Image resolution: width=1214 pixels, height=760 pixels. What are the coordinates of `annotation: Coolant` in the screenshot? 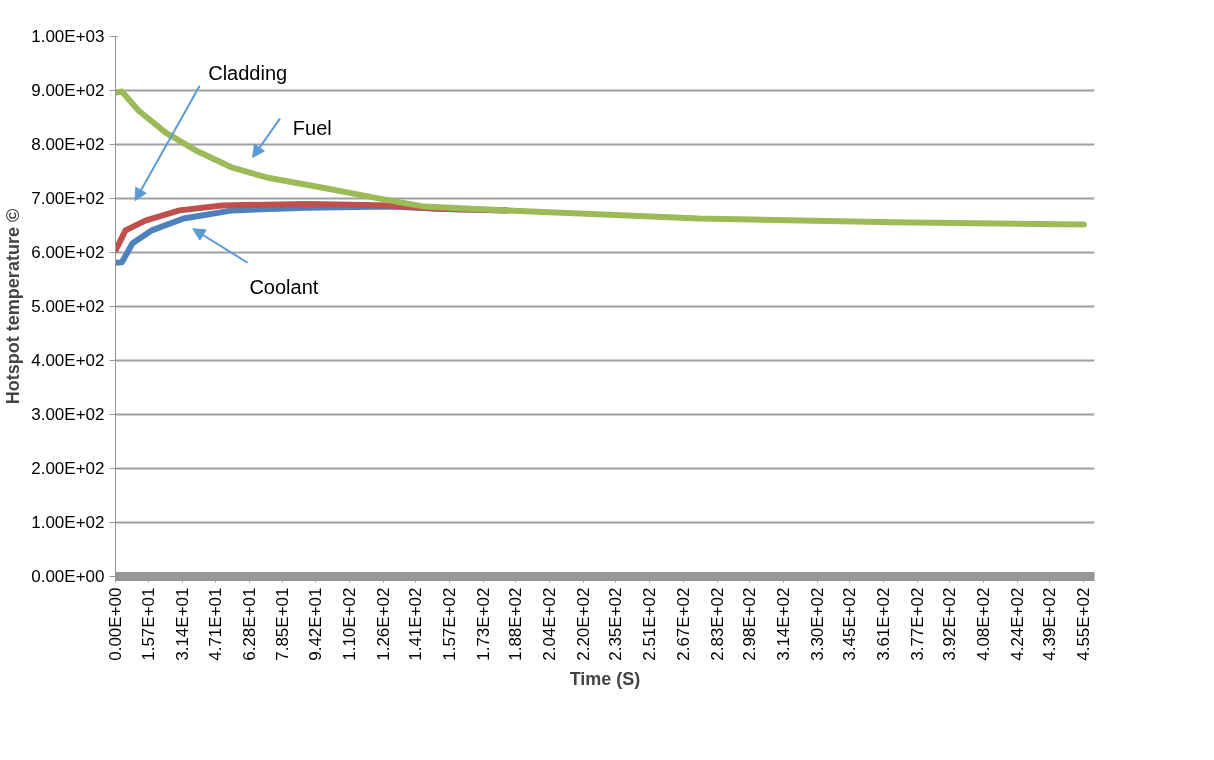 It's located at (284, 286).